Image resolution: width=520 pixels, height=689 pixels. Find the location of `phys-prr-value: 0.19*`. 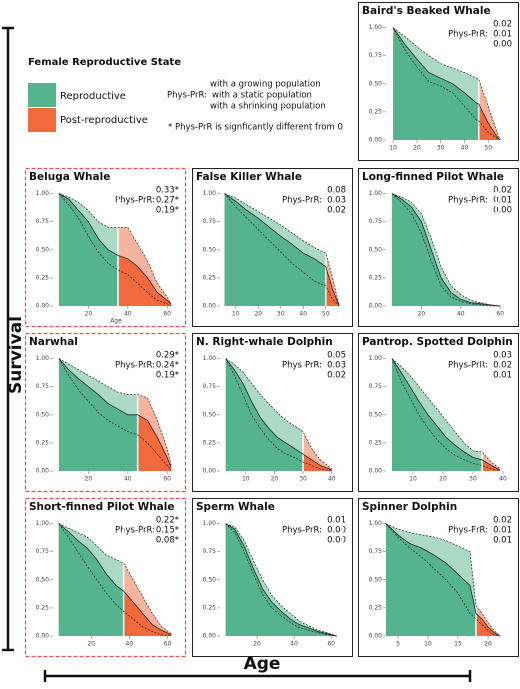

phys-prr-value: 0.19* is located at coordinates (167, 211).